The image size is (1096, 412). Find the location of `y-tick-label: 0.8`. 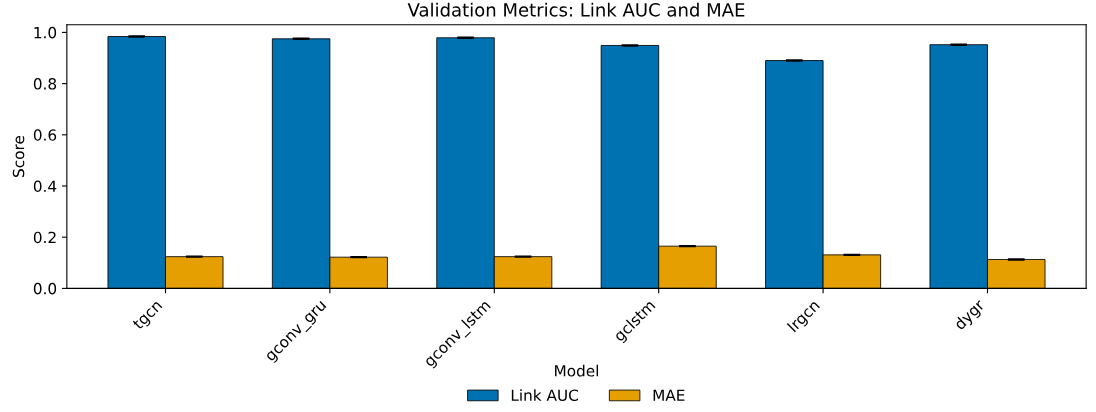

y-tick-label: 0.8 is located at coordinates (45, 84).